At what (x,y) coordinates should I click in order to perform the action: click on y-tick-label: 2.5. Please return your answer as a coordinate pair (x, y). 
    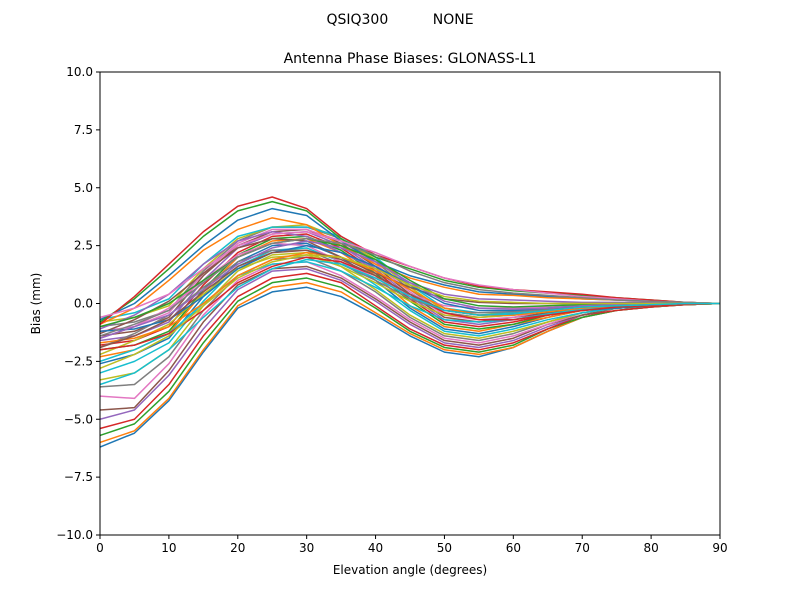
    Looking at the image, I should click on (83, 246).